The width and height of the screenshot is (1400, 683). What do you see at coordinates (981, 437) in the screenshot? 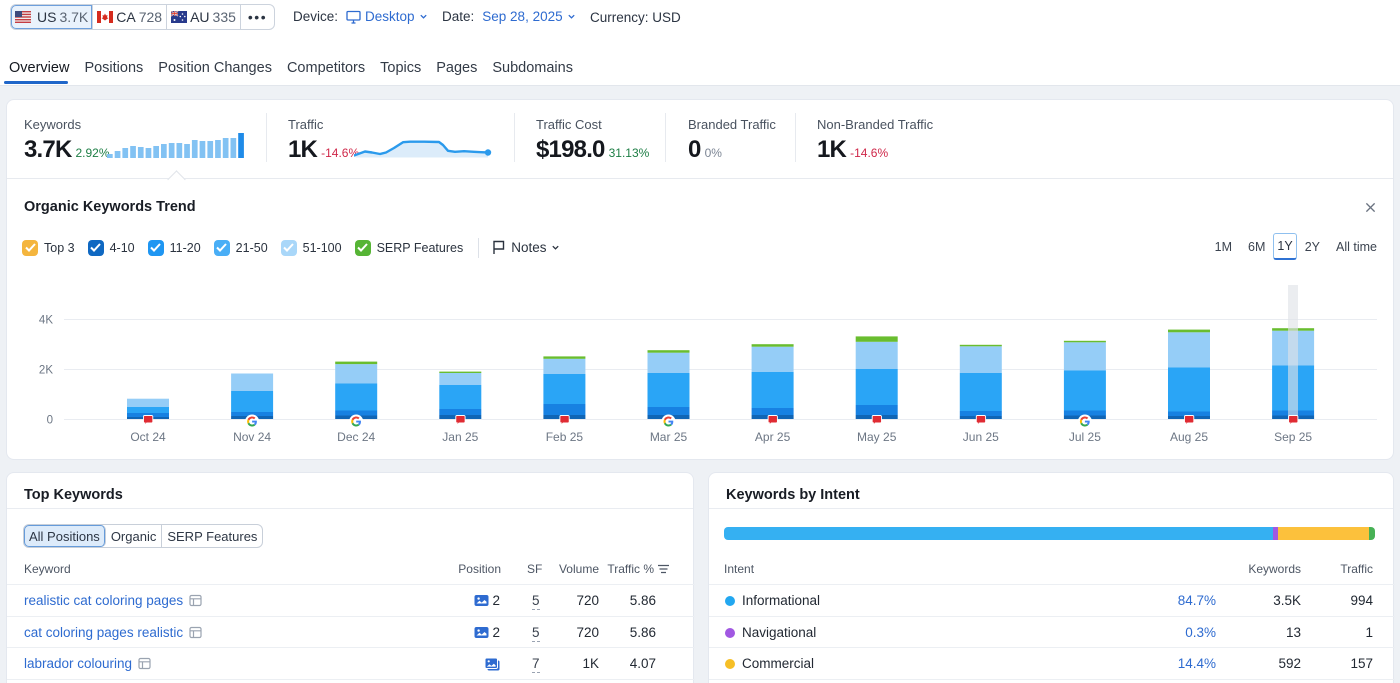
I see `svg-text: Jun 25` at bounding box center [981, 437].